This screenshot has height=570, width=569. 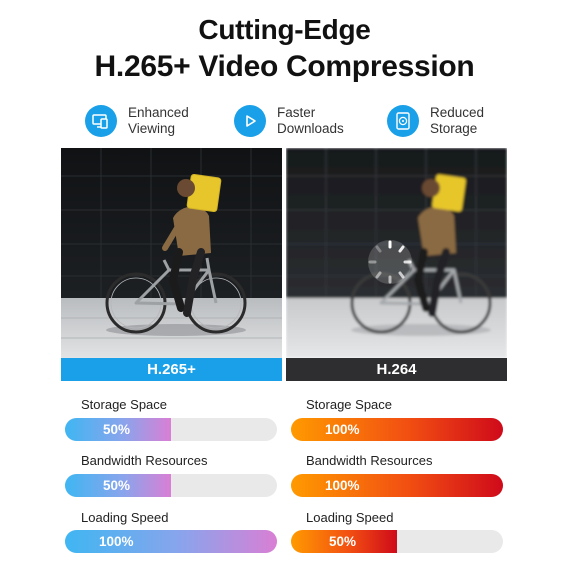 I want to click on caption-h264: H.264, so click(x=396, y=369).